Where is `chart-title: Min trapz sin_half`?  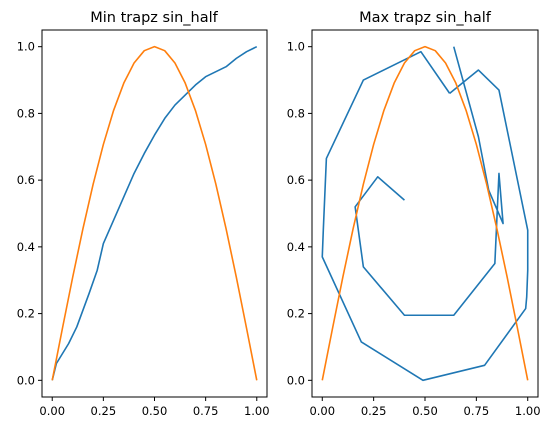 chart-title: Min trapz sin_half is located at coordinates (154, 18).